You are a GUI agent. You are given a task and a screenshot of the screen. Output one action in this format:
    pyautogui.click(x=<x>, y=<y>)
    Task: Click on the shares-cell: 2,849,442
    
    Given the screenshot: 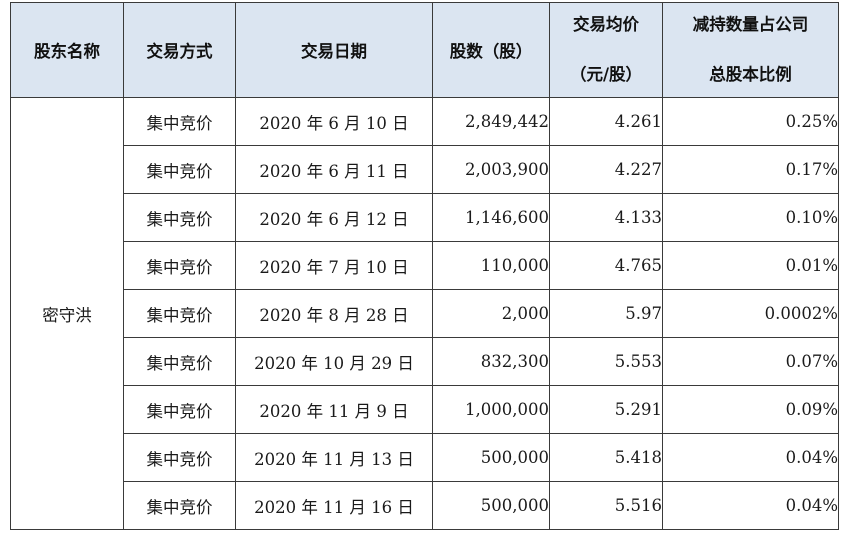 What is the action you would take?
    pyautogui.click(x=491, y=121)
    